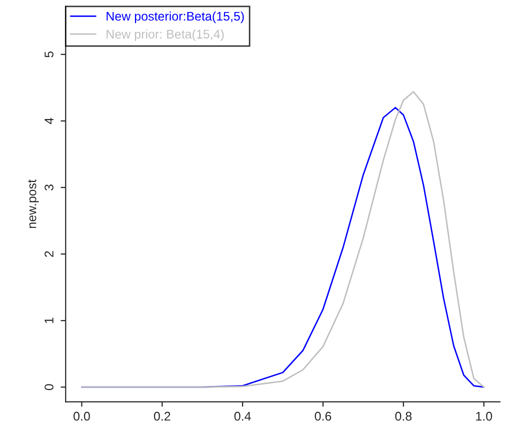 This screenshot has height=432, width=505. Describe the element at coordinates (484, 416) in the screenshot. I see `x-tick-label: 1.0` at that location.